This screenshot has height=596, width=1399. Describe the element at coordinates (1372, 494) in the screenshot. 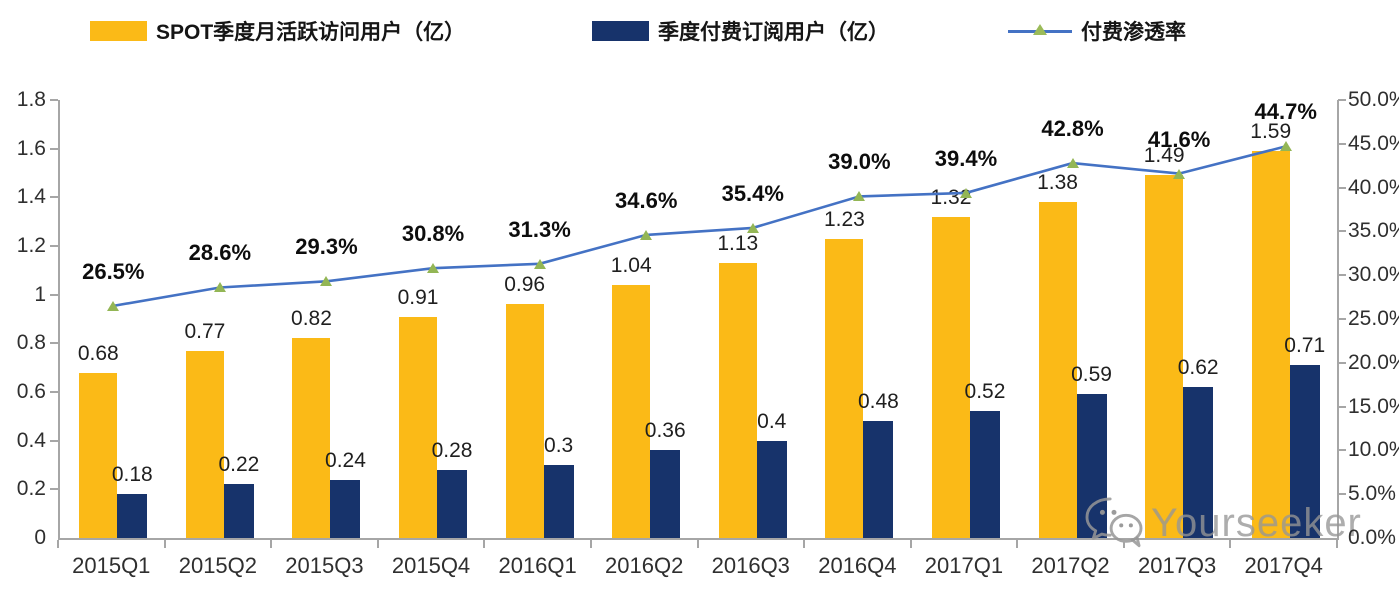

I see `right-axis-tick-label: 5.0%` at that location.